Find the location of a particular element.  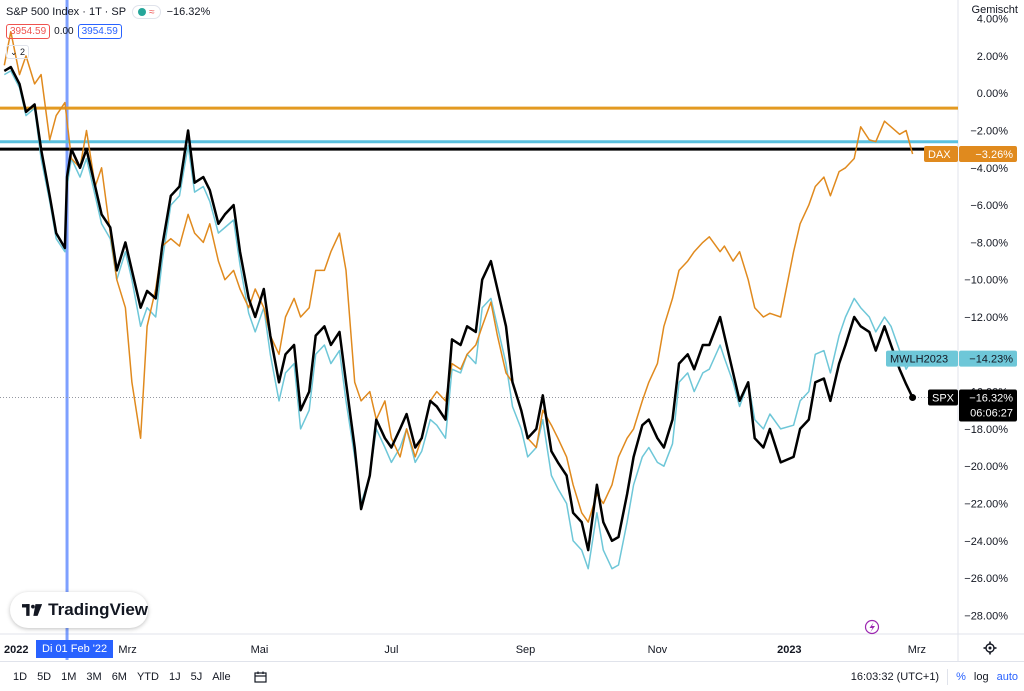

clock-time: 16:03:32 (UTC+1) is located at coordinates (895, 676).